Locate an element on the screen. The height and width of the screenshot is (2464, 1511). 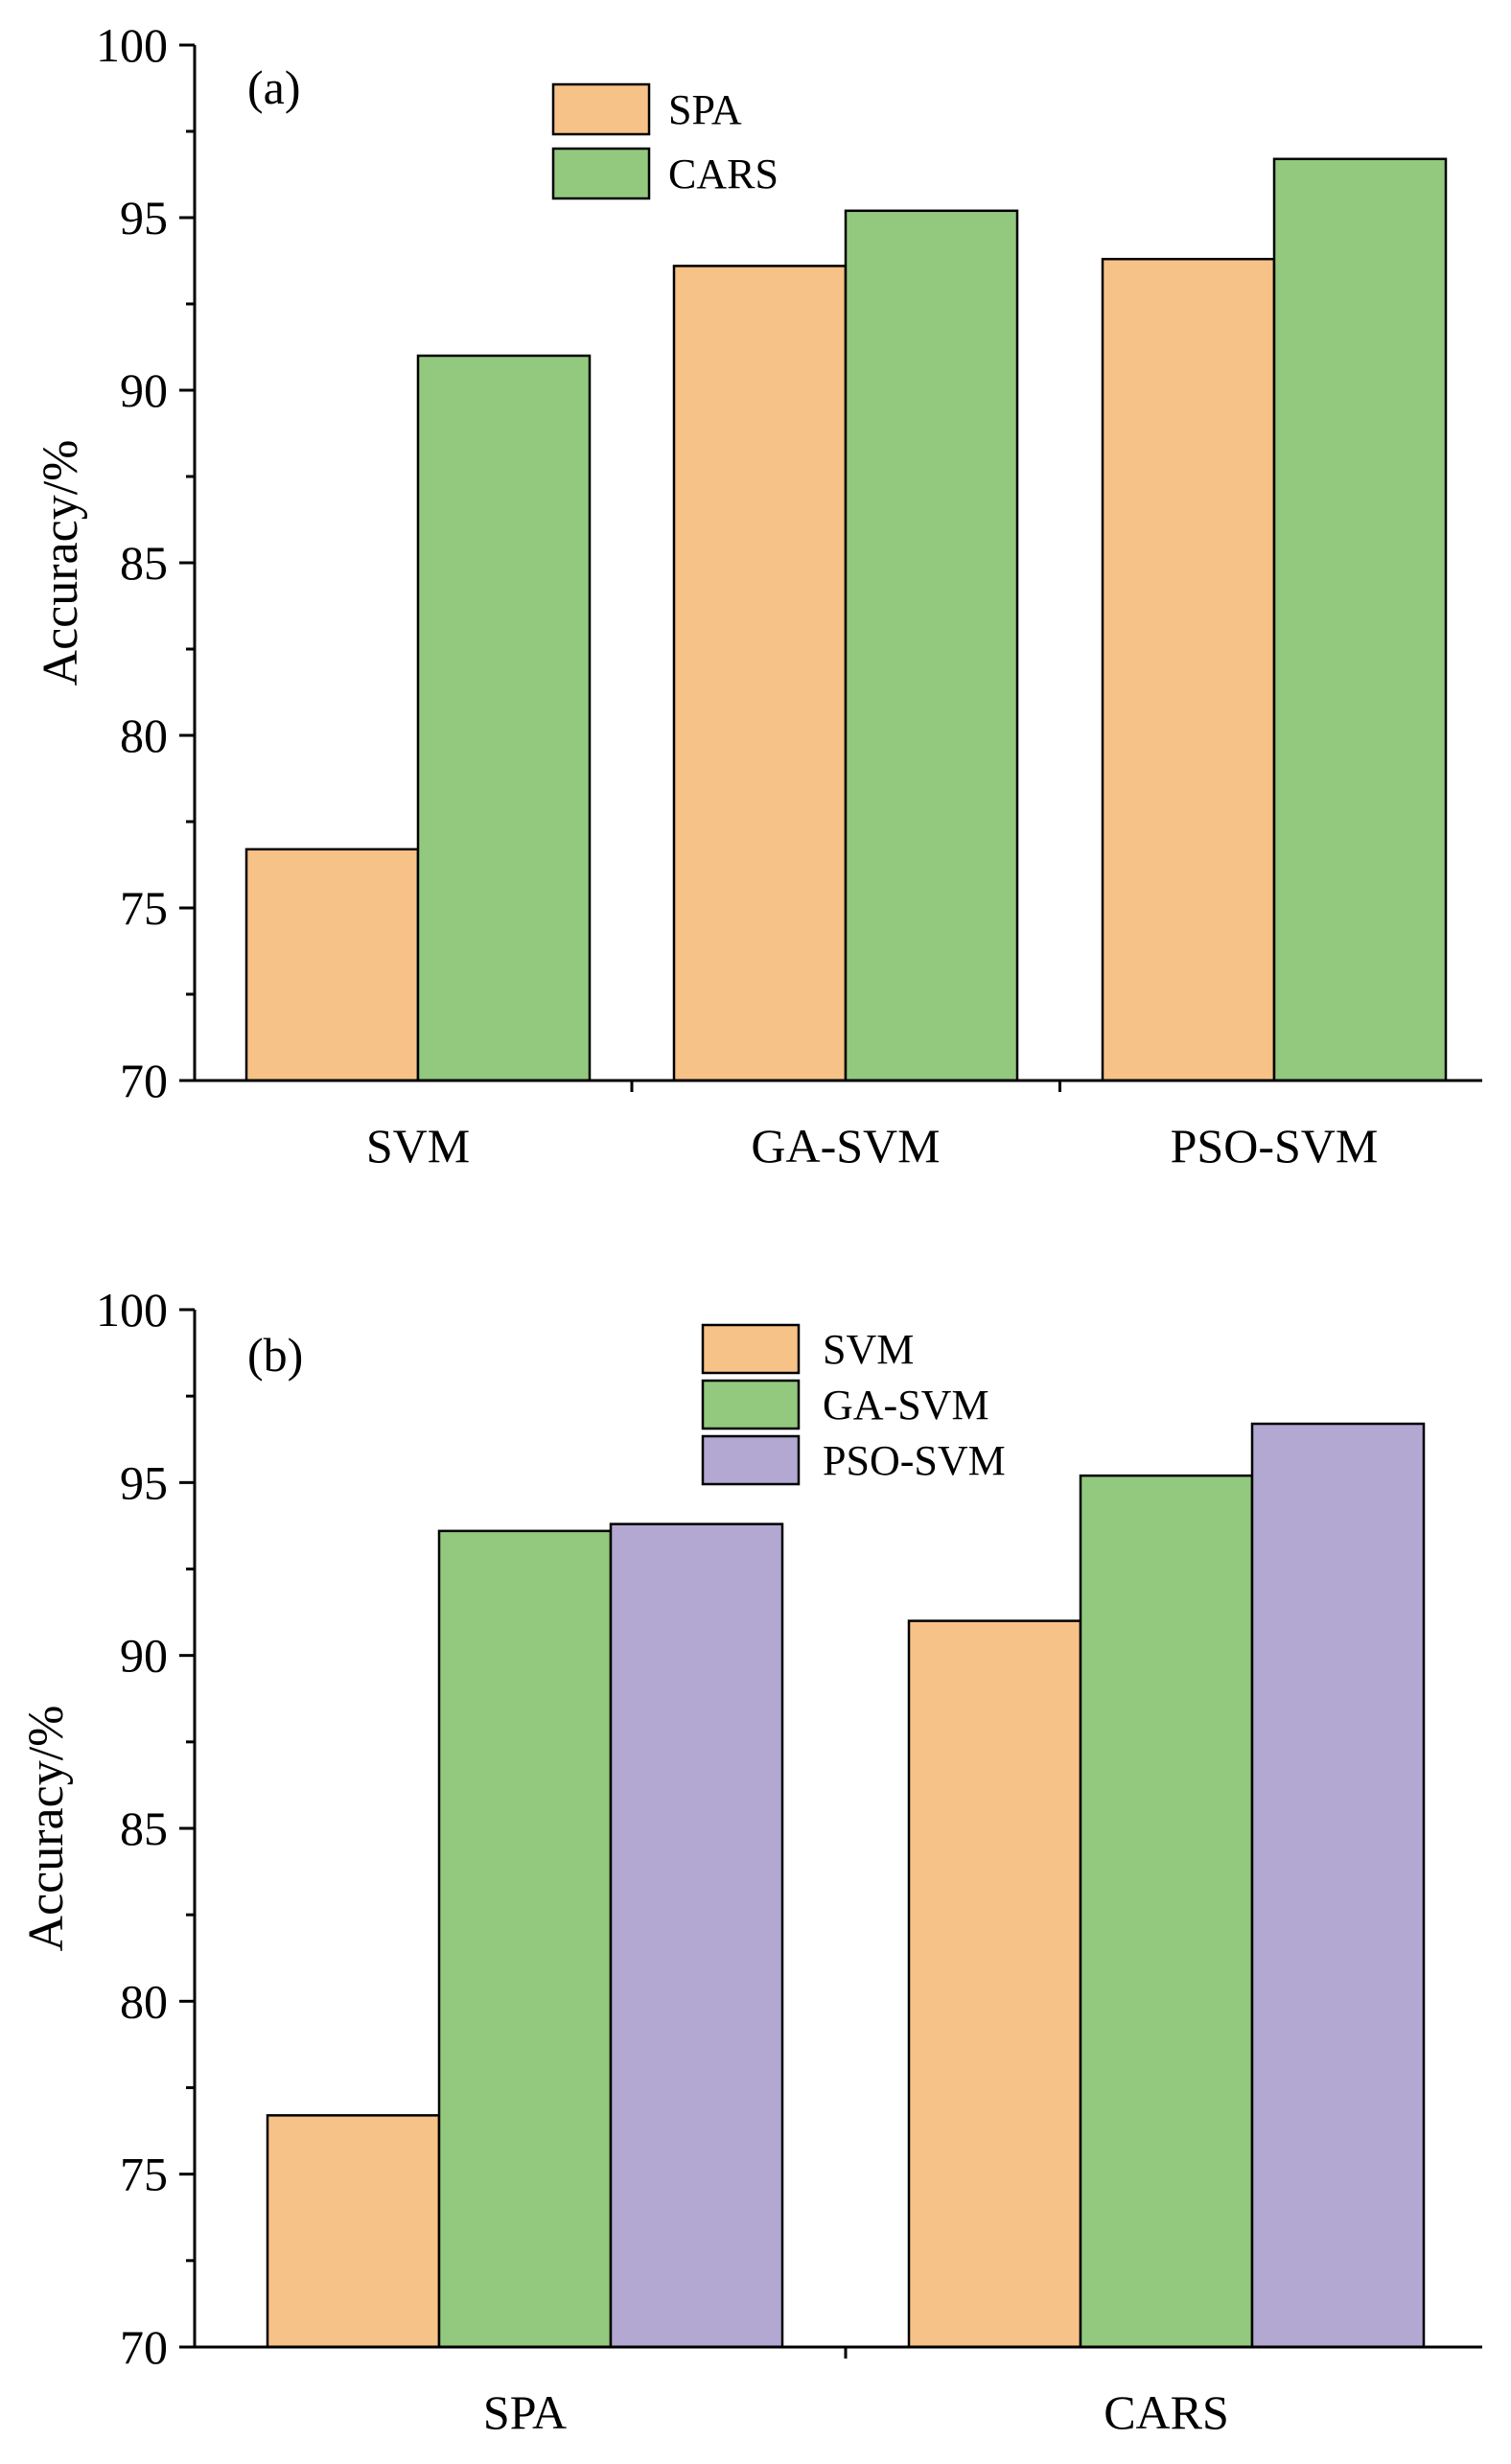
chart-a-panel-label: (a) is located at coordinates (274, 87).